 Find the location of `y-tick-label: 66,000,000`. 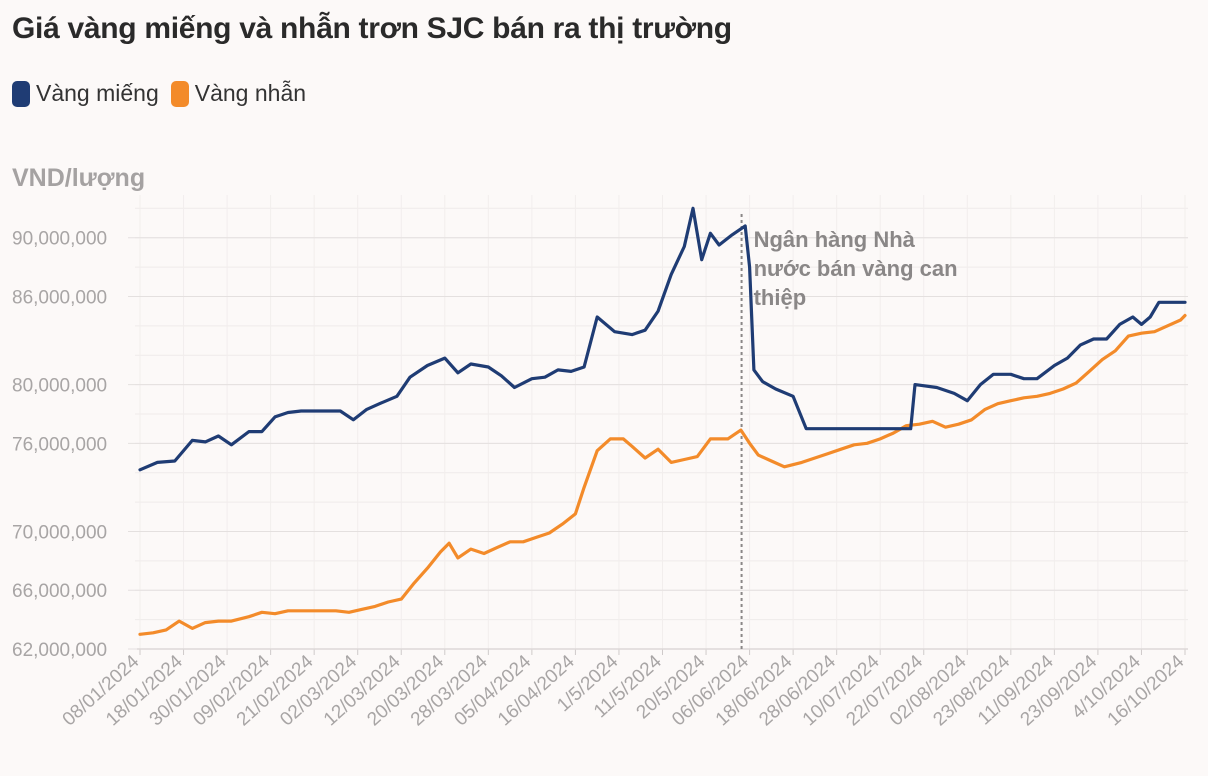

y-tick-label: 66,000,000 is located at coordinates (59, 591).